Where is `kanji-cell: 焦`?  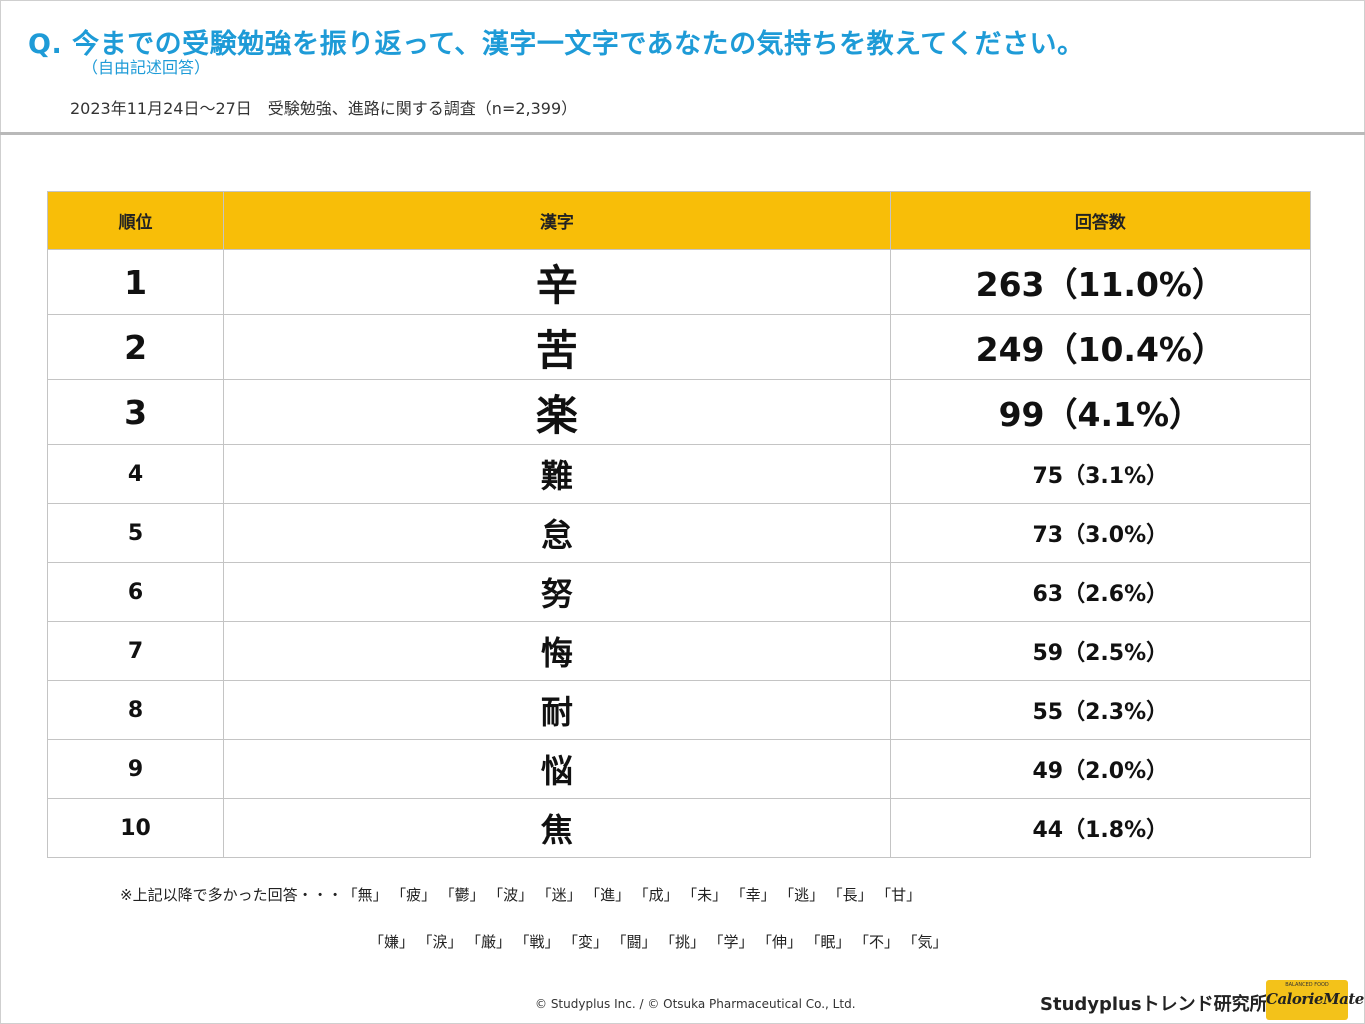 kanji-cell: 焦 is located at coordinates (557, 828).